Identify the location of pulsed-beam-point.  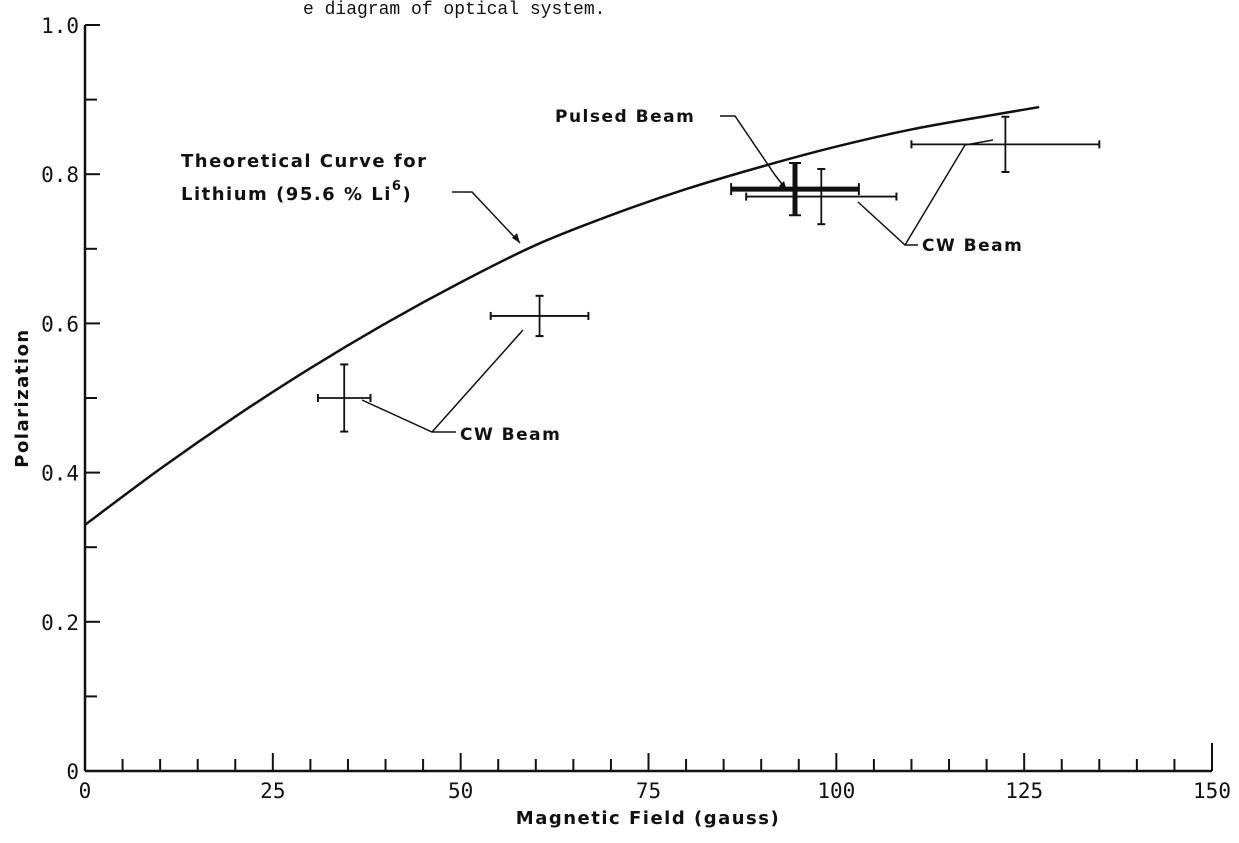
(795, 189).